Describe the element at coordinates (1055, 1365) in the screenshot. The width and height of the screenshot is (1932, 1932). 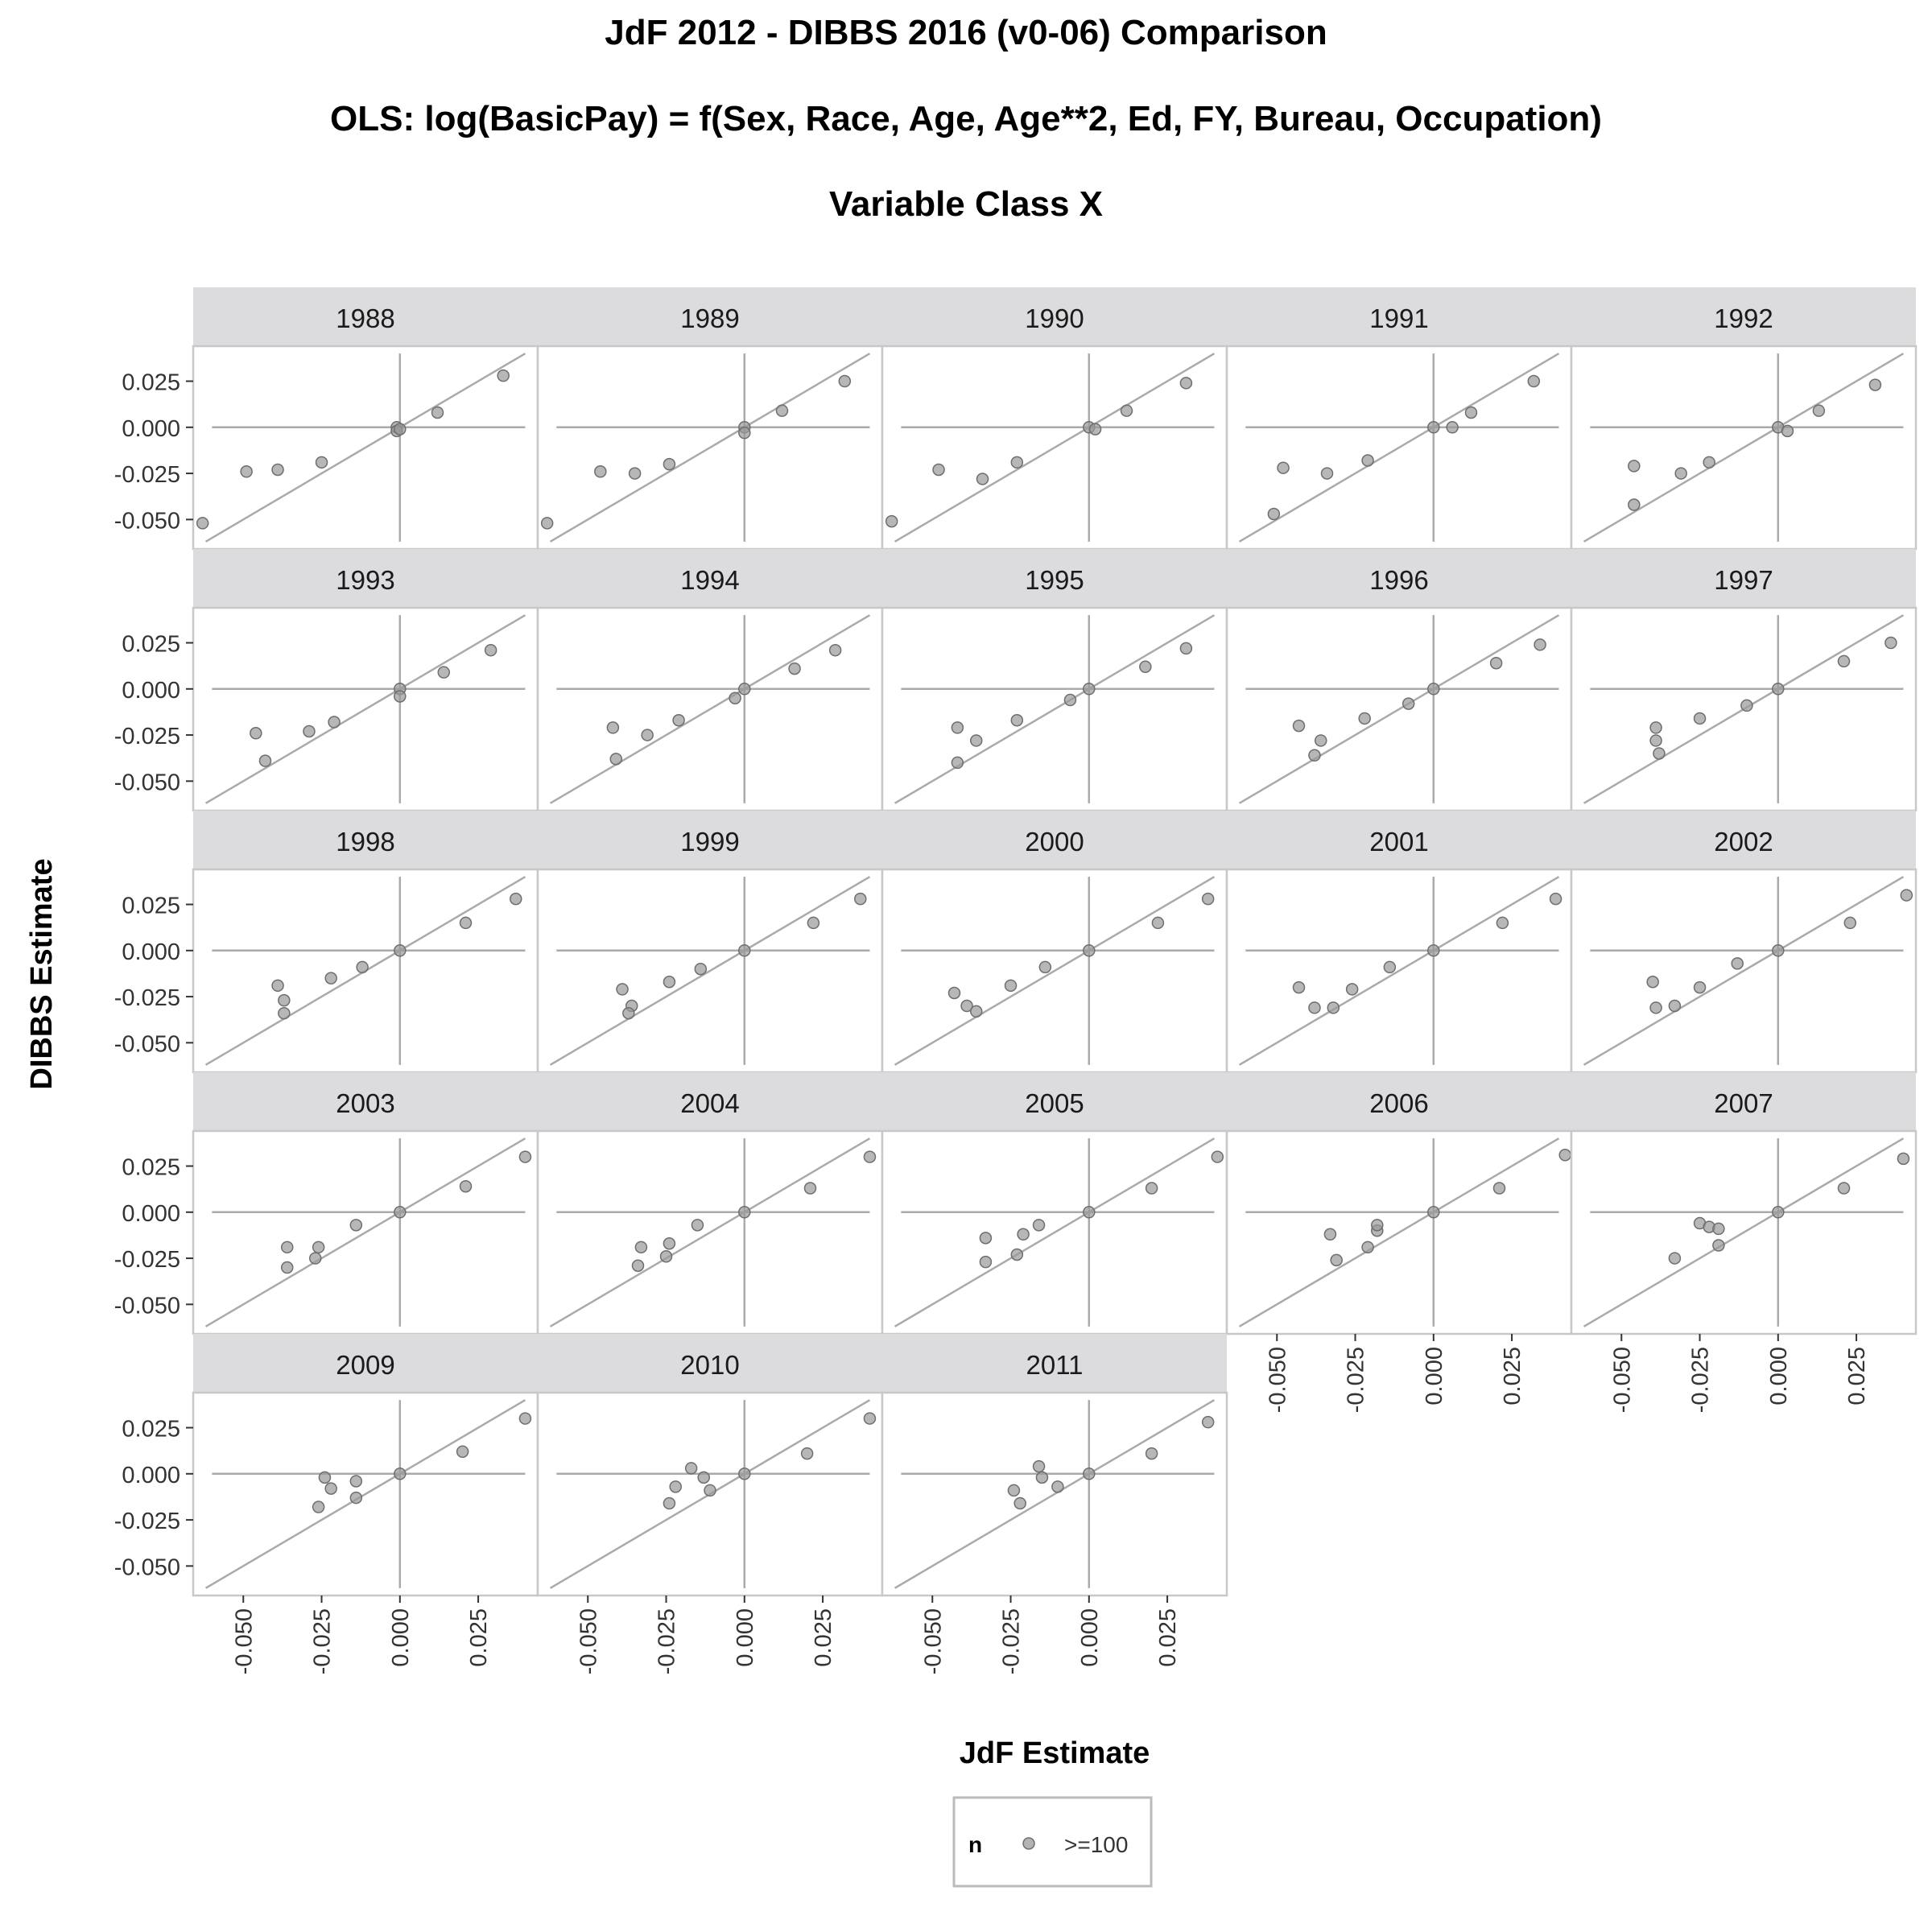
I see `facet-label: 2011` at that location.